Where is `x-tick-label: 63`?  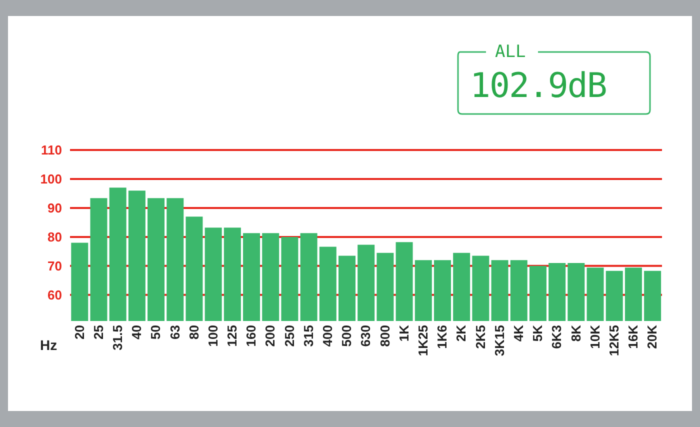 x-tick-label: 63 is located at coordinates (174, 332).